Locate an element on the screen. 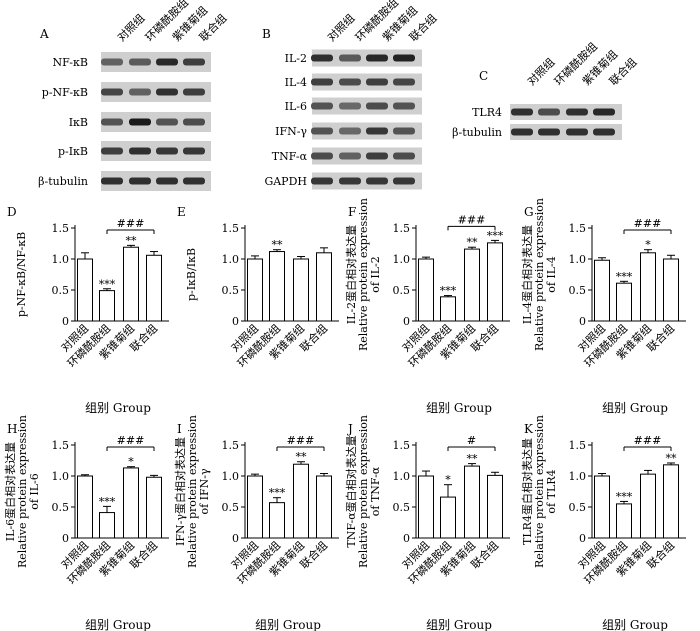 The image size is (700, 631). y-axis-label: TLR4蛋白相对表达量 is located at coordinates (527, 491).